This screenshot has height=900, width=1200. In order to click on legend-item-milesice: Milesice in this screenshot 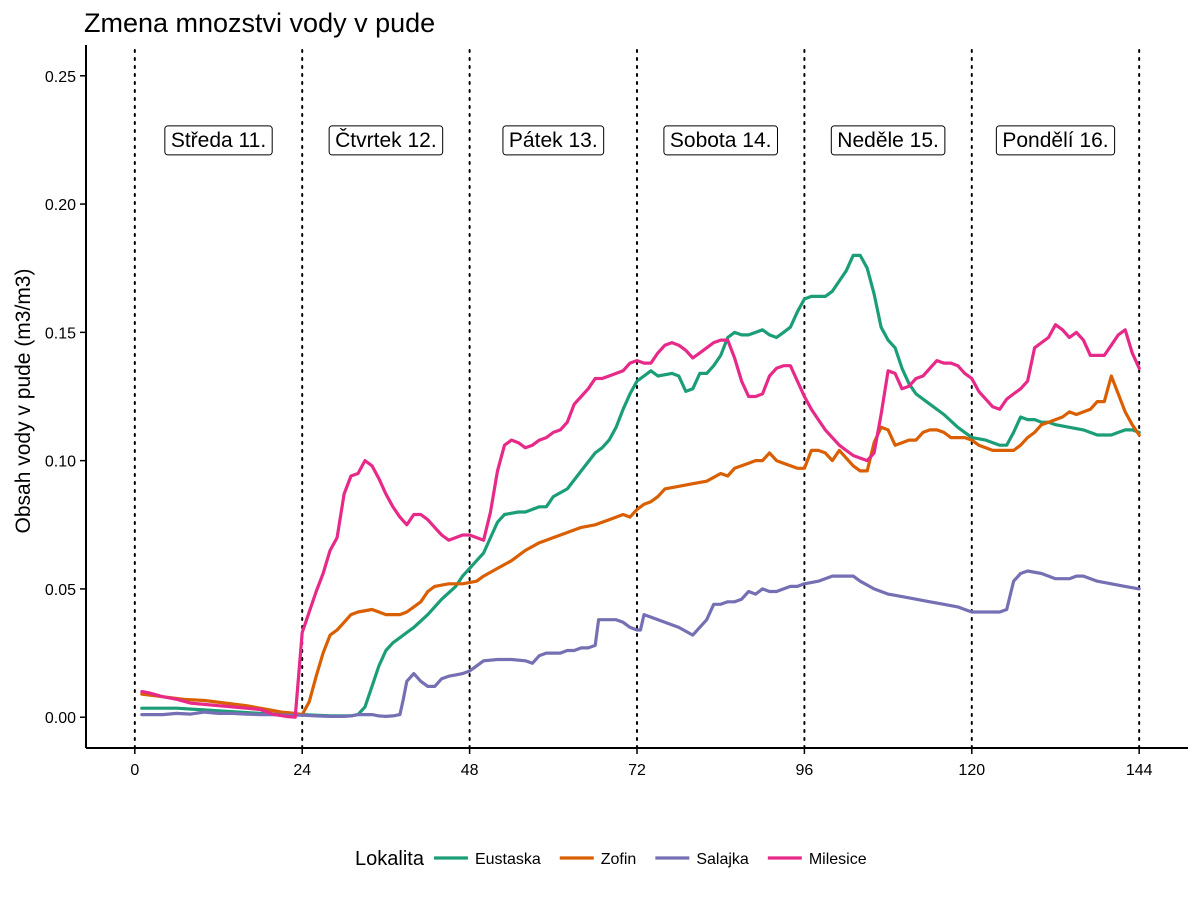, I will do `click(817, 859)`.